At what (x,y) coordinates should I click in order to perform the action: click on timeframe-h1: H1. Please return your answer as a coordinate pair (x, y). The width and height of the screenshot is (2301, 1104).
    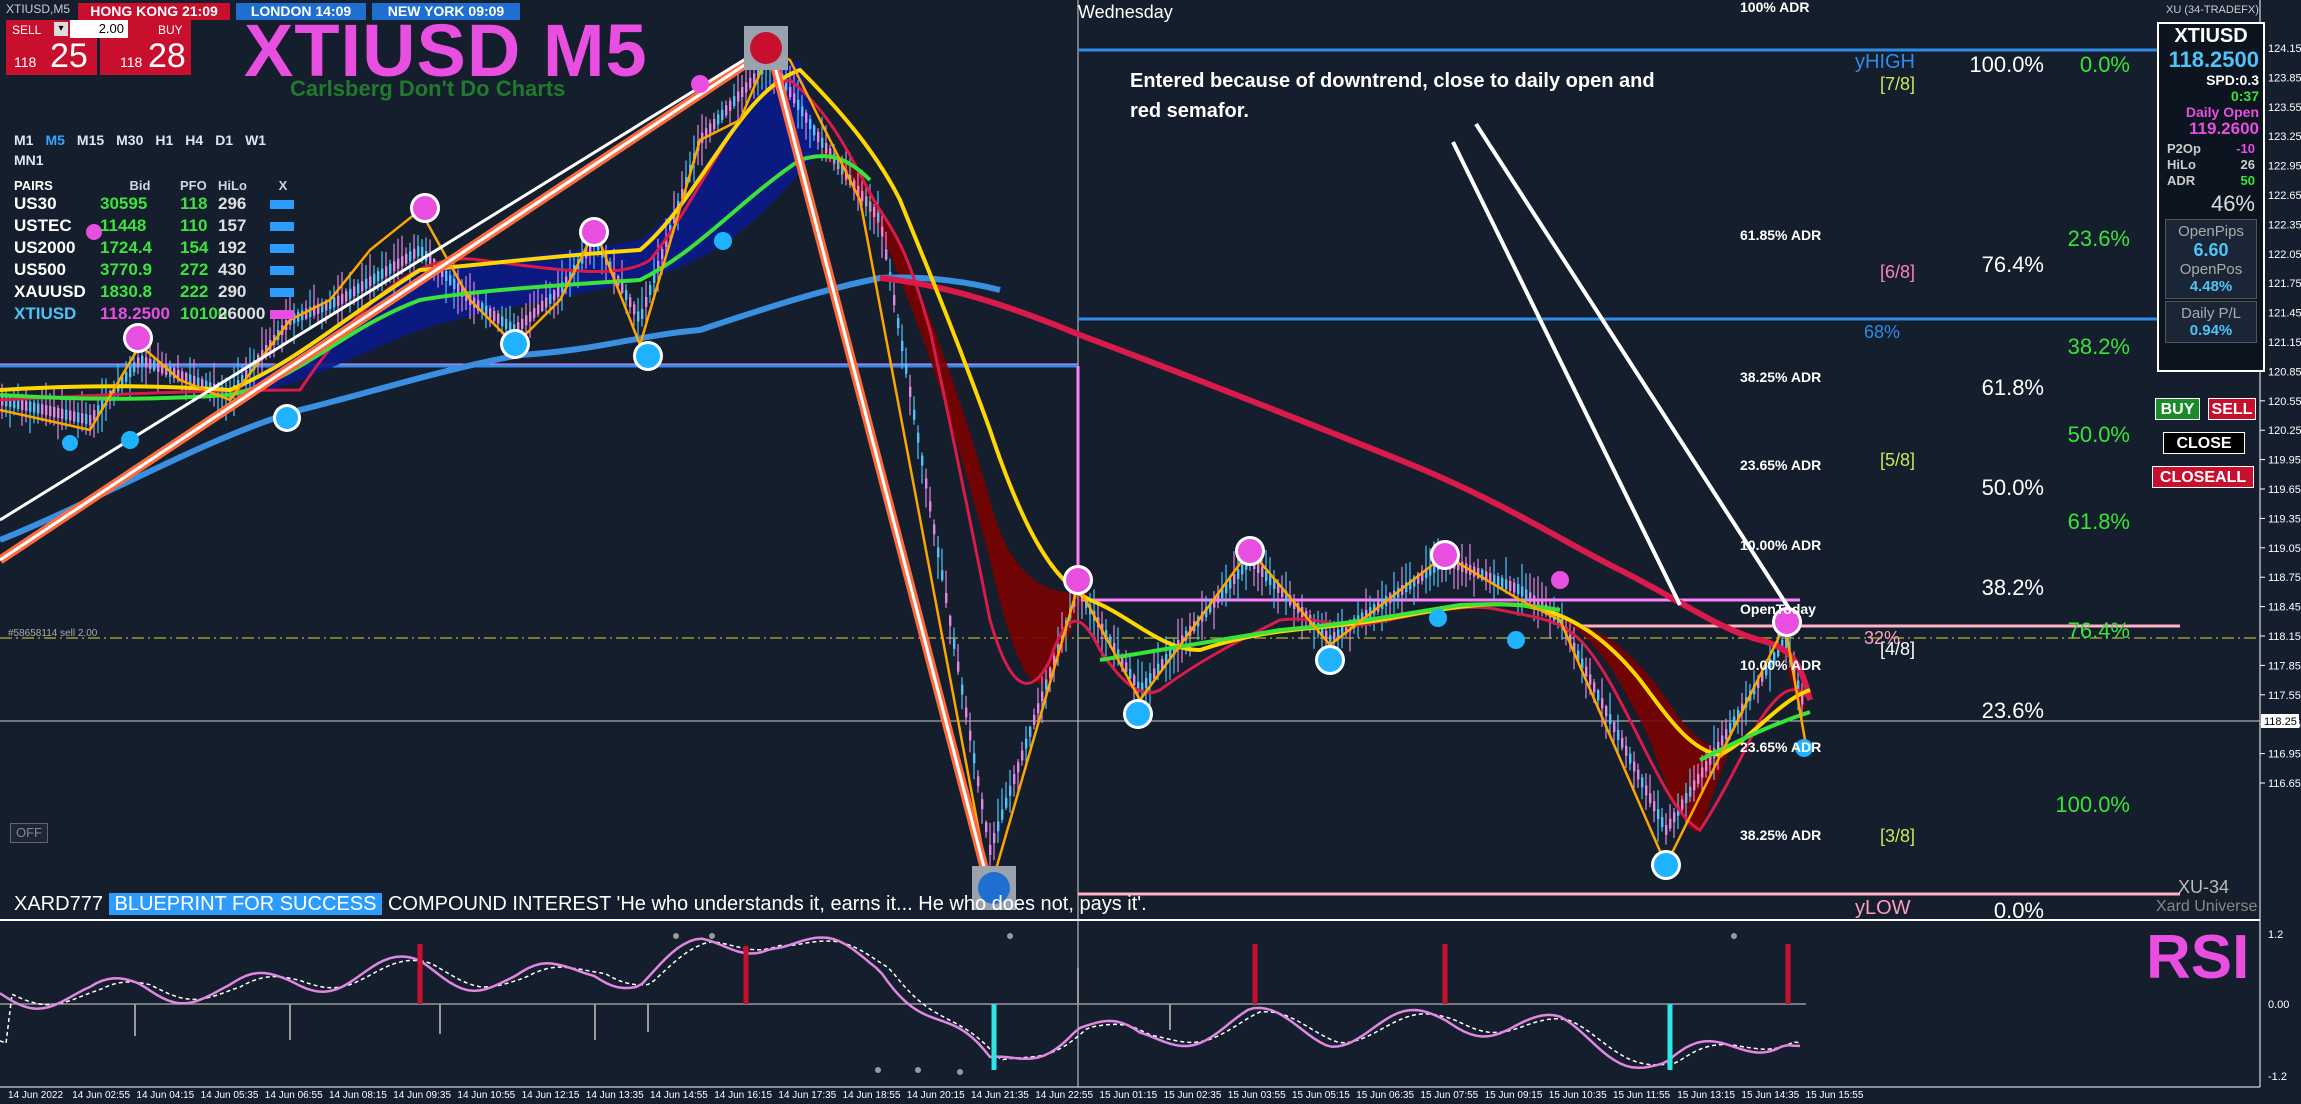
    Looking at the image, I should click on (164, 140).